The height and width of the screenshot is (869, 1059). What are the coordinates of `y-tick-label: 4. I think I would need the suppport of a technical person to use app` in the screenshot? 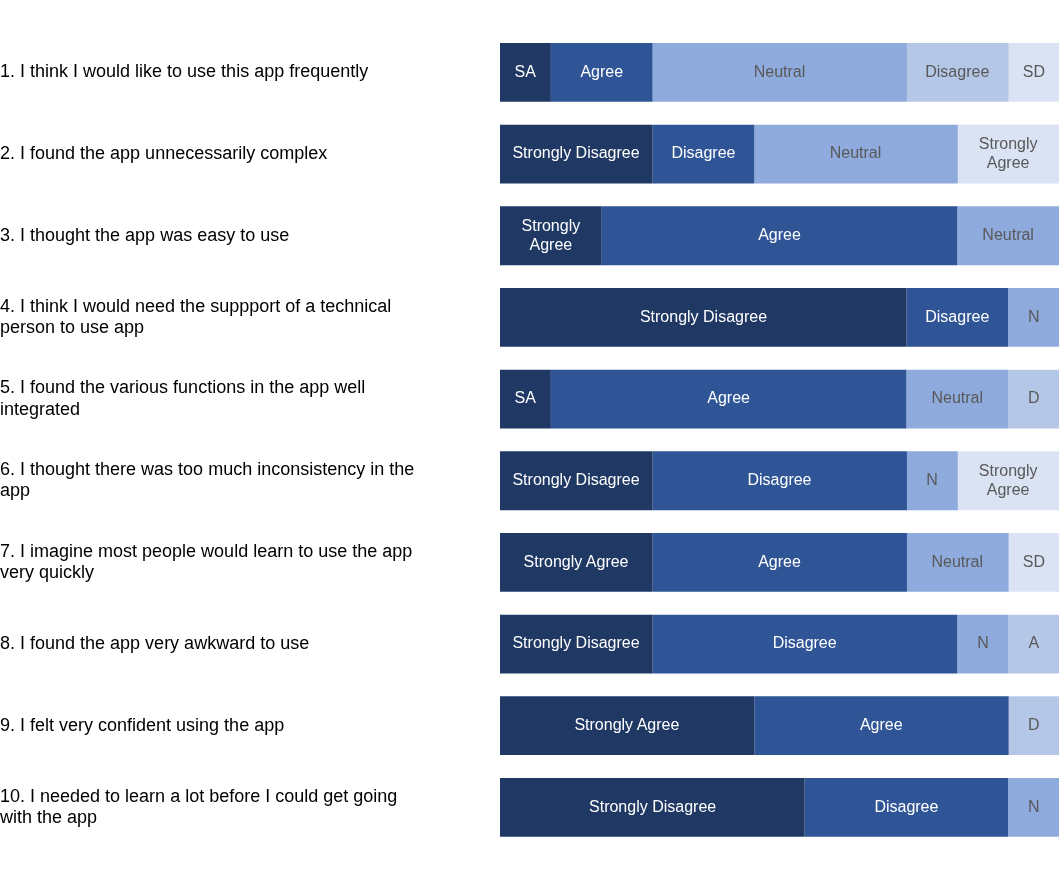 It's located at (196, 316).